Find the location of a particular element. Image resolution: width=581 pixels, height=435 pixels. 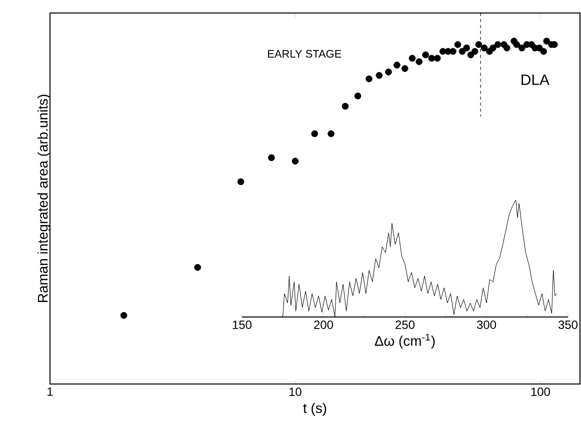

x-tick-label: 350 is located at coordinates (568, 324).